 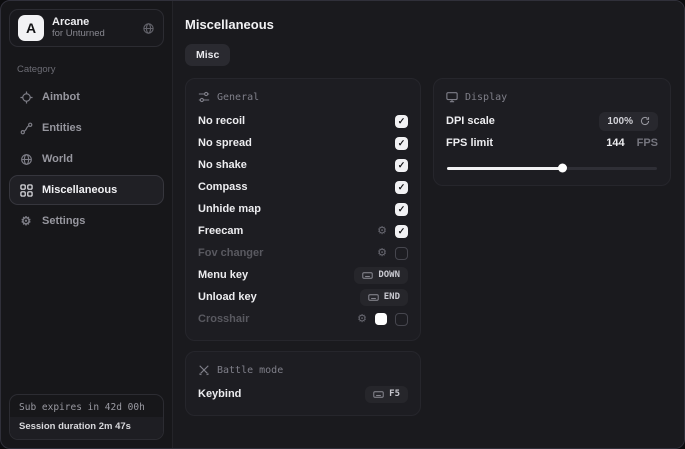 I want to click on row-fov-changer: Fov changer ⚙, so click(x=303, y=253).